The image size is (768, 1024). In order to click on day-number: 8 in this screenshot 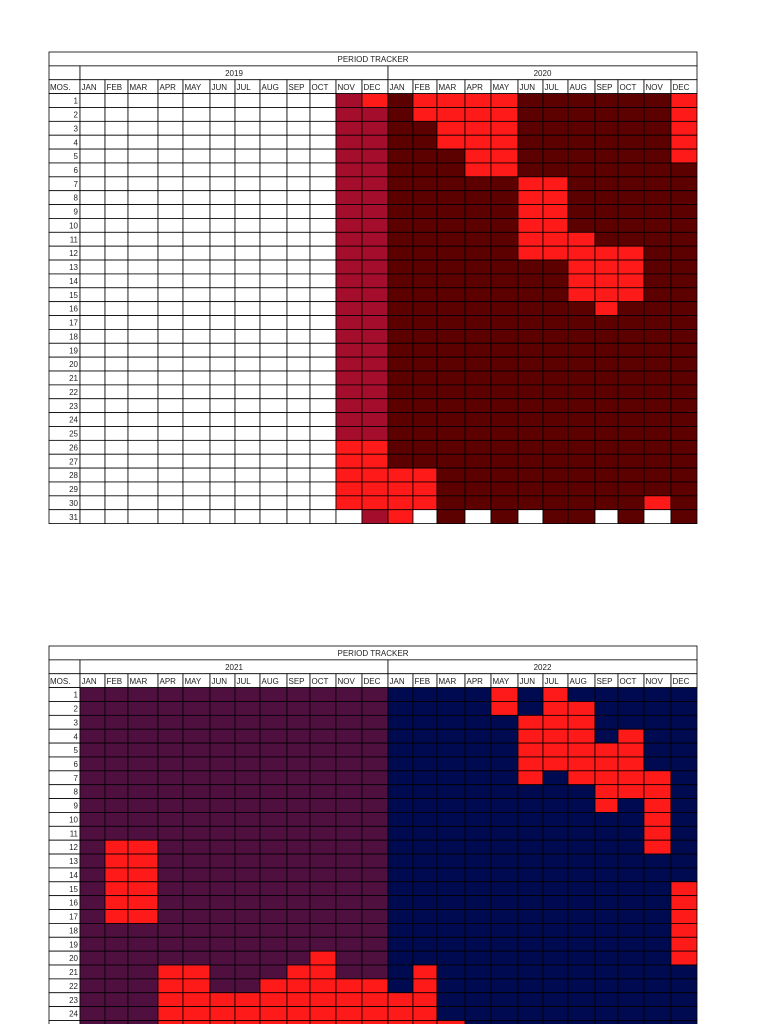, I will do `click(76, 792)`.